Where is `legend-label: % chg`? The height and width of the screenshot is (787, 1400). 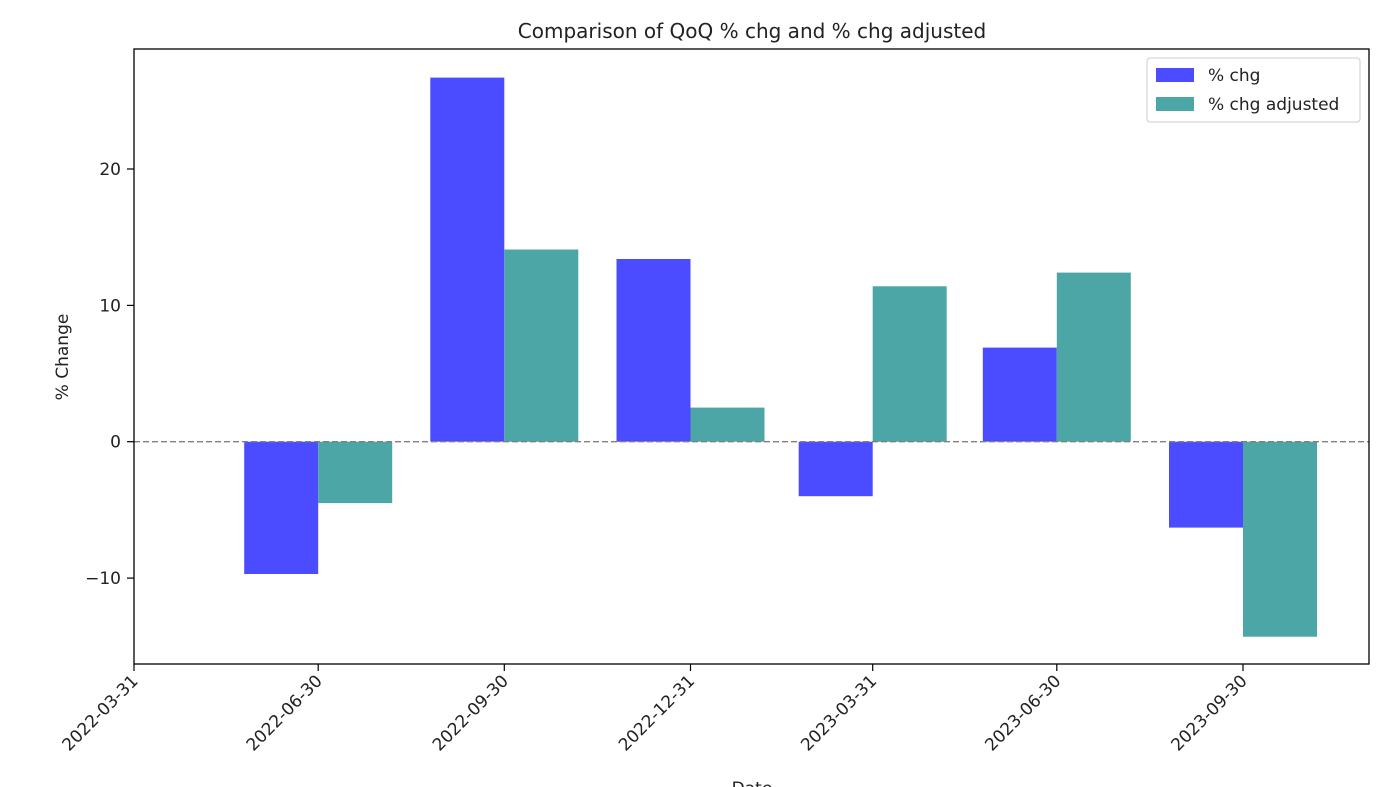 legend-label: % chg is located at coordinates (1234, 76).